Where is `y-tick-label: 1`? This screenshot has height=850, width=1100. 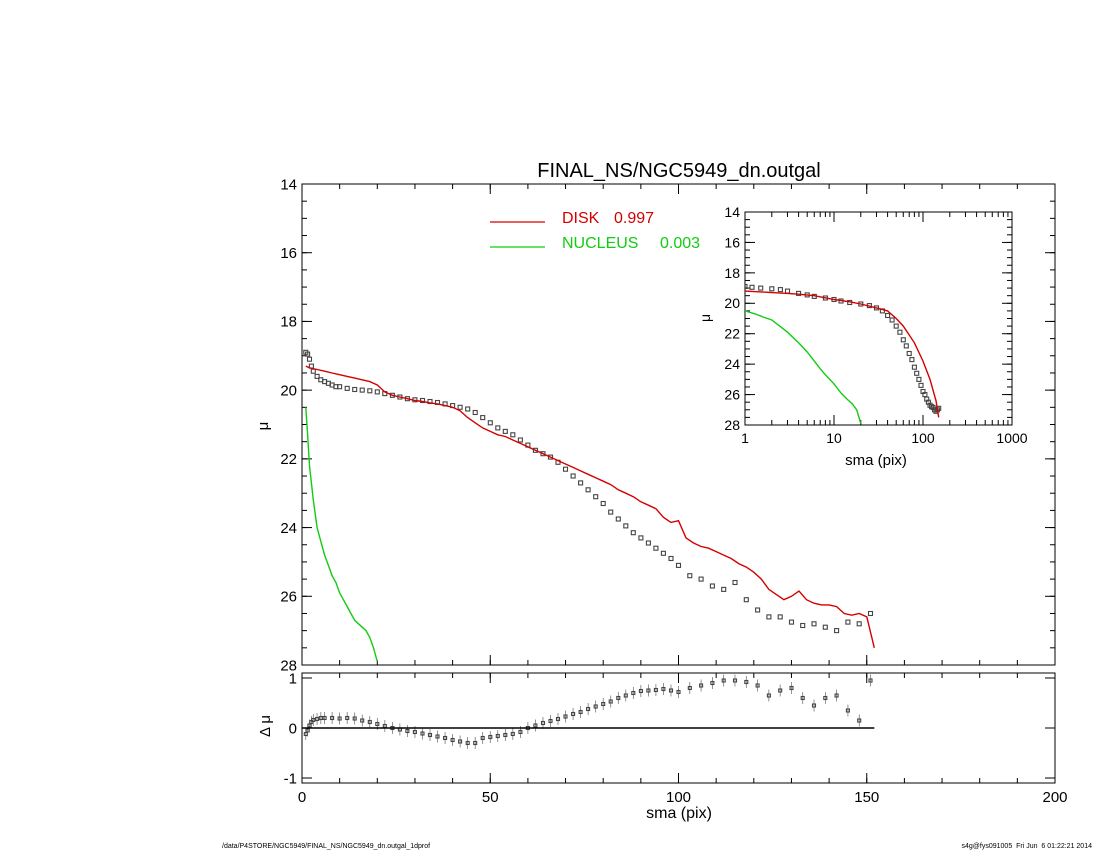
y-tick-label: 1 is located at coordinates (293, 678).